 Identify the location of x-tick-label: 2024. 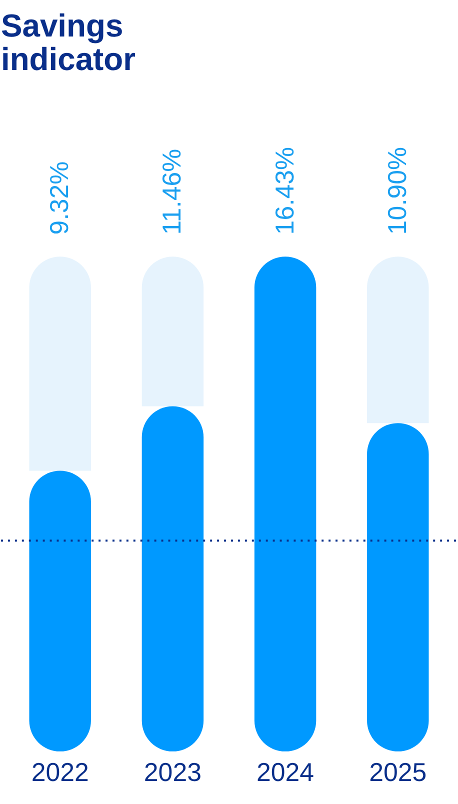
(285, 772).